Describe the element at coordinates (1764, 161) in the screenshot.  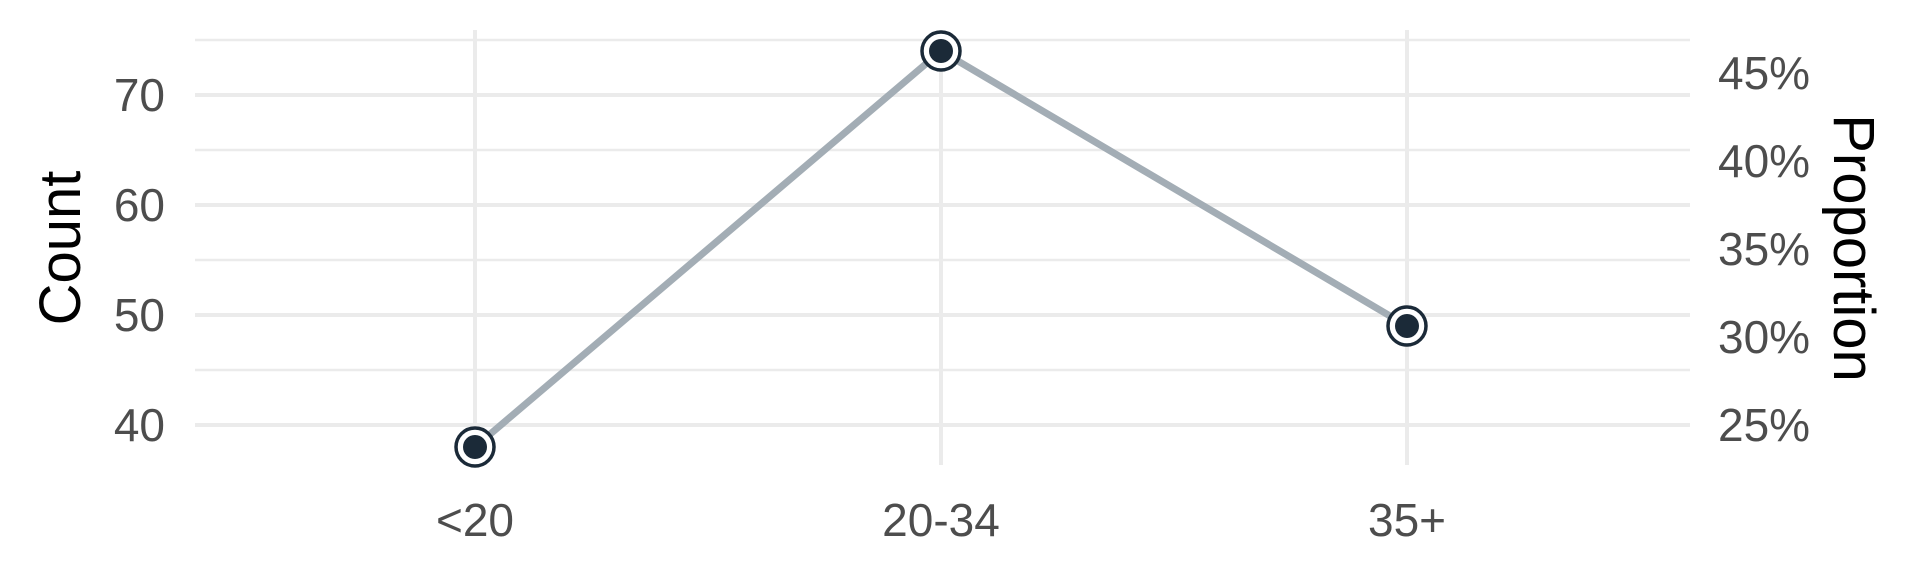
I see `secondary-y-tick-label: 40%` at that location.